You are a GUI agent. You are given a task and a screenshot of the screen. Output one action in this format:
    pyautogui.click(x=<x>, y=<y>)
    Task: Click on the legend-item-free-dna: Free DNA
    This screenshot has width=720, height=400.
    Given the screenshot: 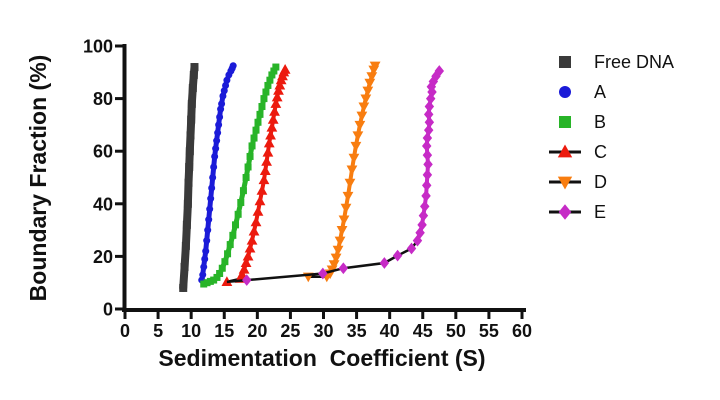 What is the action you would take?
    pyautogui.click(x=610, y=62)
    